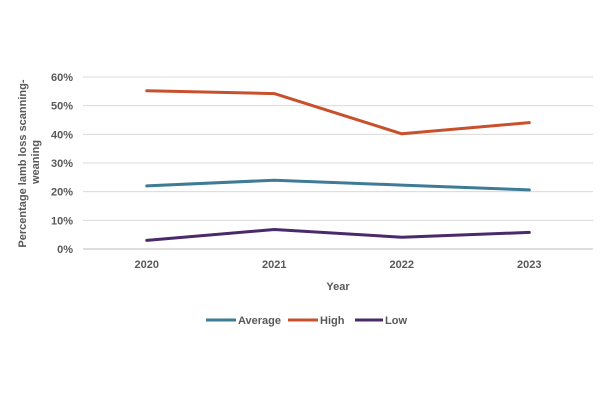  Describe the element at coordinates (62, 221) in the screenshot. I see `y-tick-label: 10%` at that location.